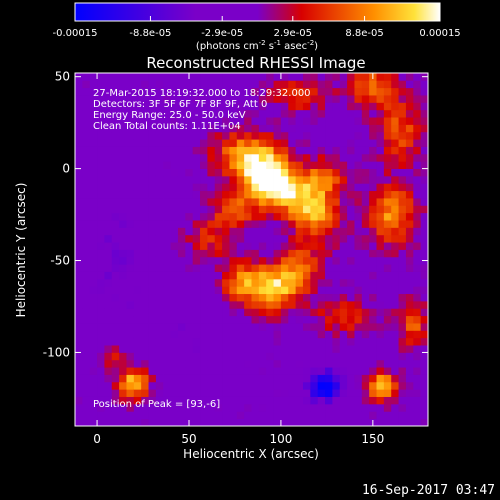  What do you see at coordinates (180, 104) in the screenshot?
I see `info-line: Detectors: 3F 5F 6F 7F 8F 9F, Att 0` at bounding box center [180, 104].